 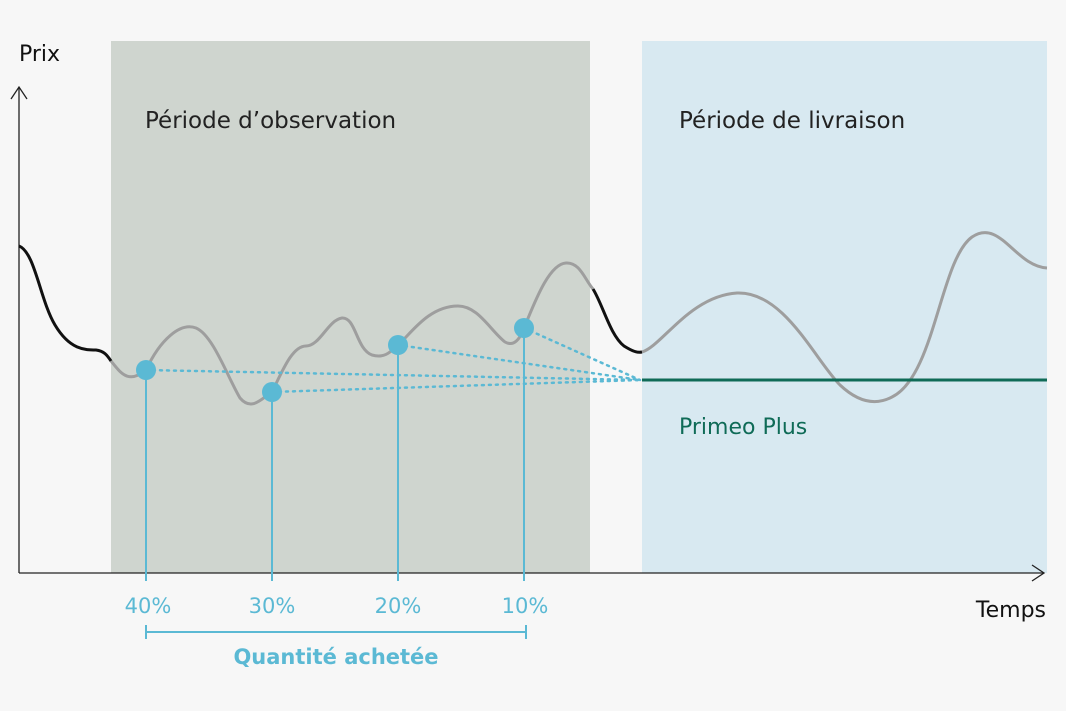 What do you see at coordinates (617, 321) in the screenshot?
I see `price-curve-between` at bounding box center [617, 321].